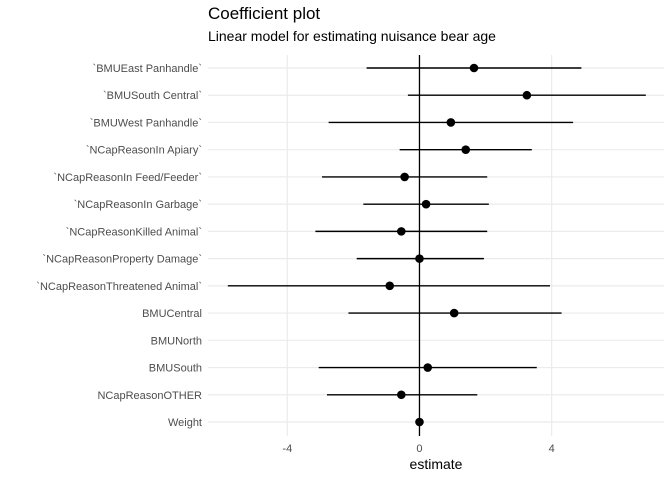  Describe the element at coordinates (134, 232) in the screenshot. I see `y-tick-label: `NCapReasonKilled Animal`` at that location.